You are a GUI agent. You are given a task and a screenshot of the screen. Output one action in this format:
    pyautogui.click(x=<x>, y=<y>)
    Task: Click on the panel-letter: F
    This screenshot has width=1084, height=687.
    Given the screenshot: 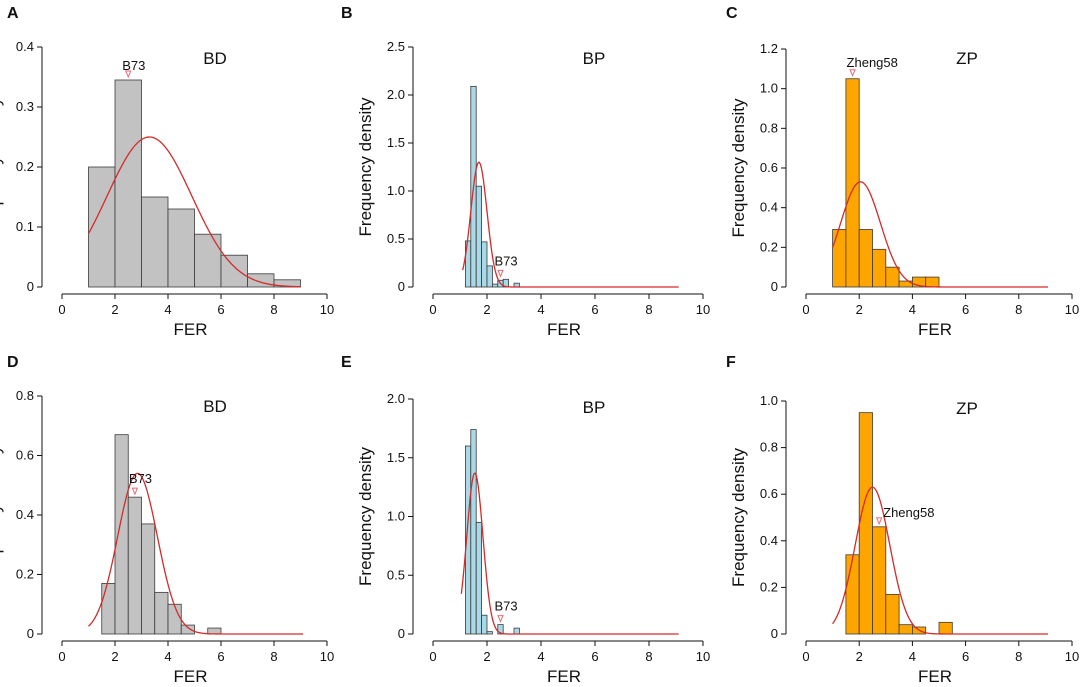 What is the action you would take?
    pyautogui.click(x=731, y=362)
    